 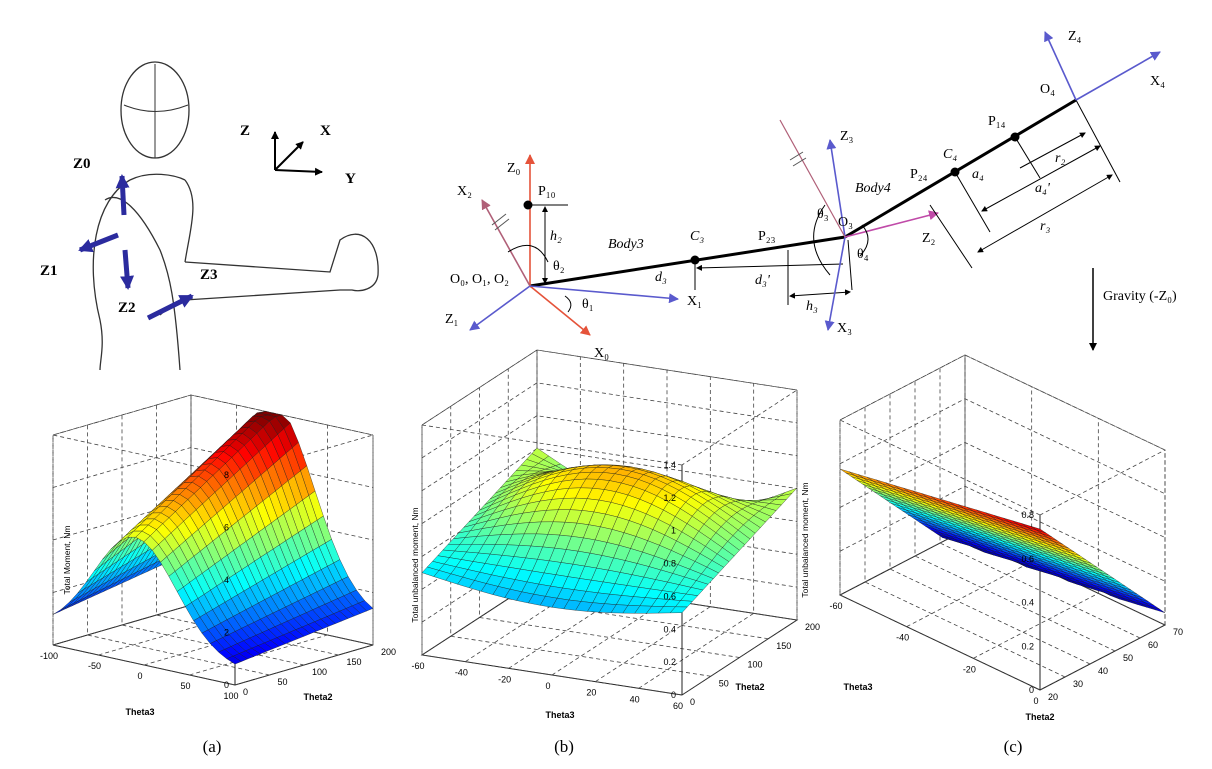 What do you see at coordinates (127, 308) in the screenshot?
I see `axis-z2-label: Z2` at bounding box center [127, 308].